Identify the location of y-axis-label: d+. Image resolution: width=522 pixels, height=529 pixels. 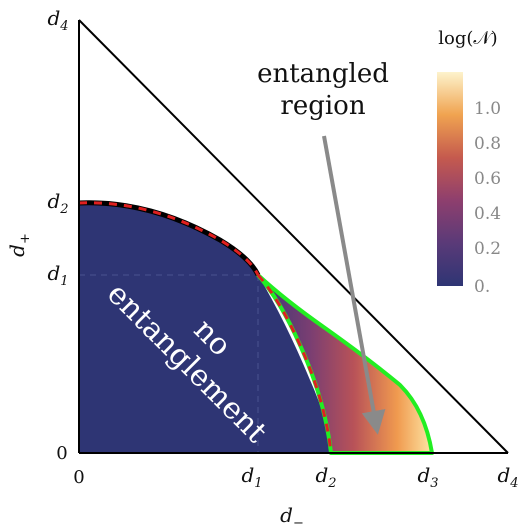
(19, 245).